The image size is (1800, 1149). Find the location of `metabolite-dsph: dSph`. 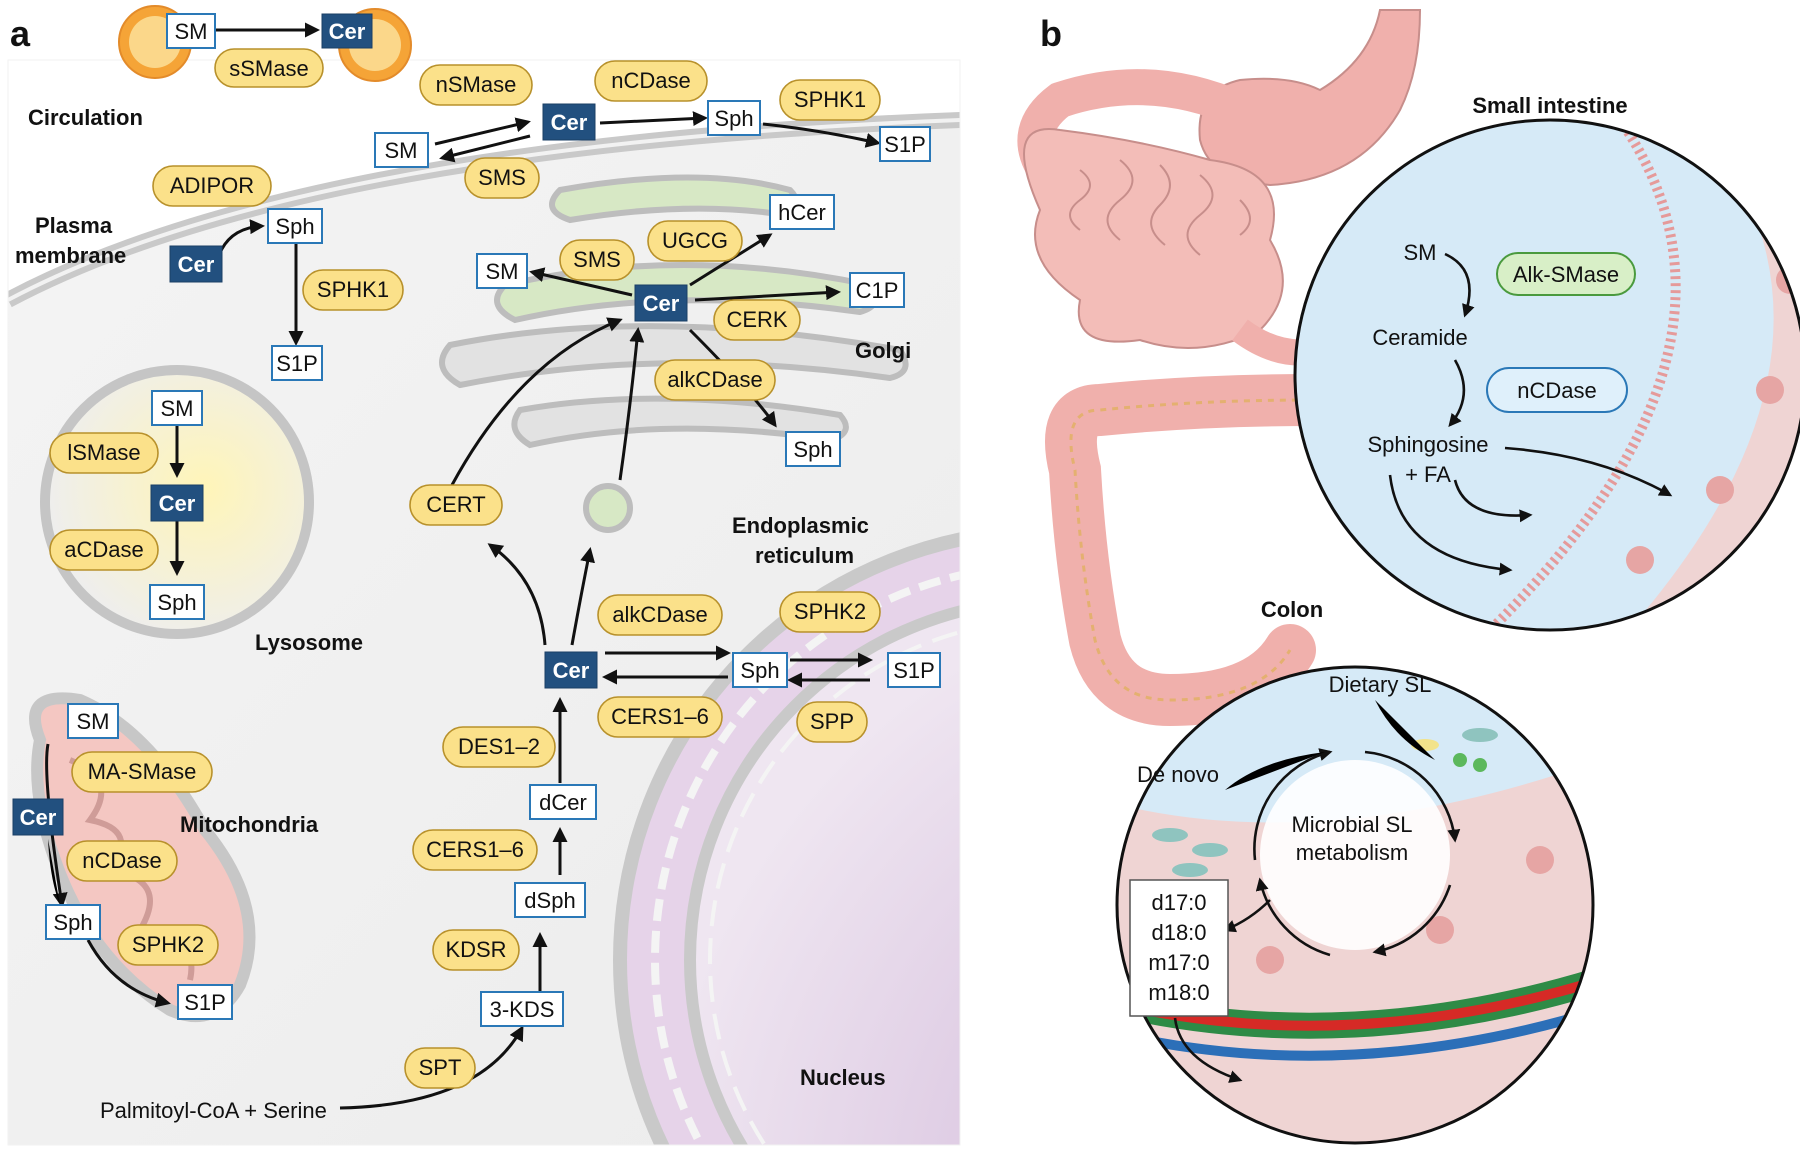

metabolite-dsph: dSph is located at coordinates (549, 900).